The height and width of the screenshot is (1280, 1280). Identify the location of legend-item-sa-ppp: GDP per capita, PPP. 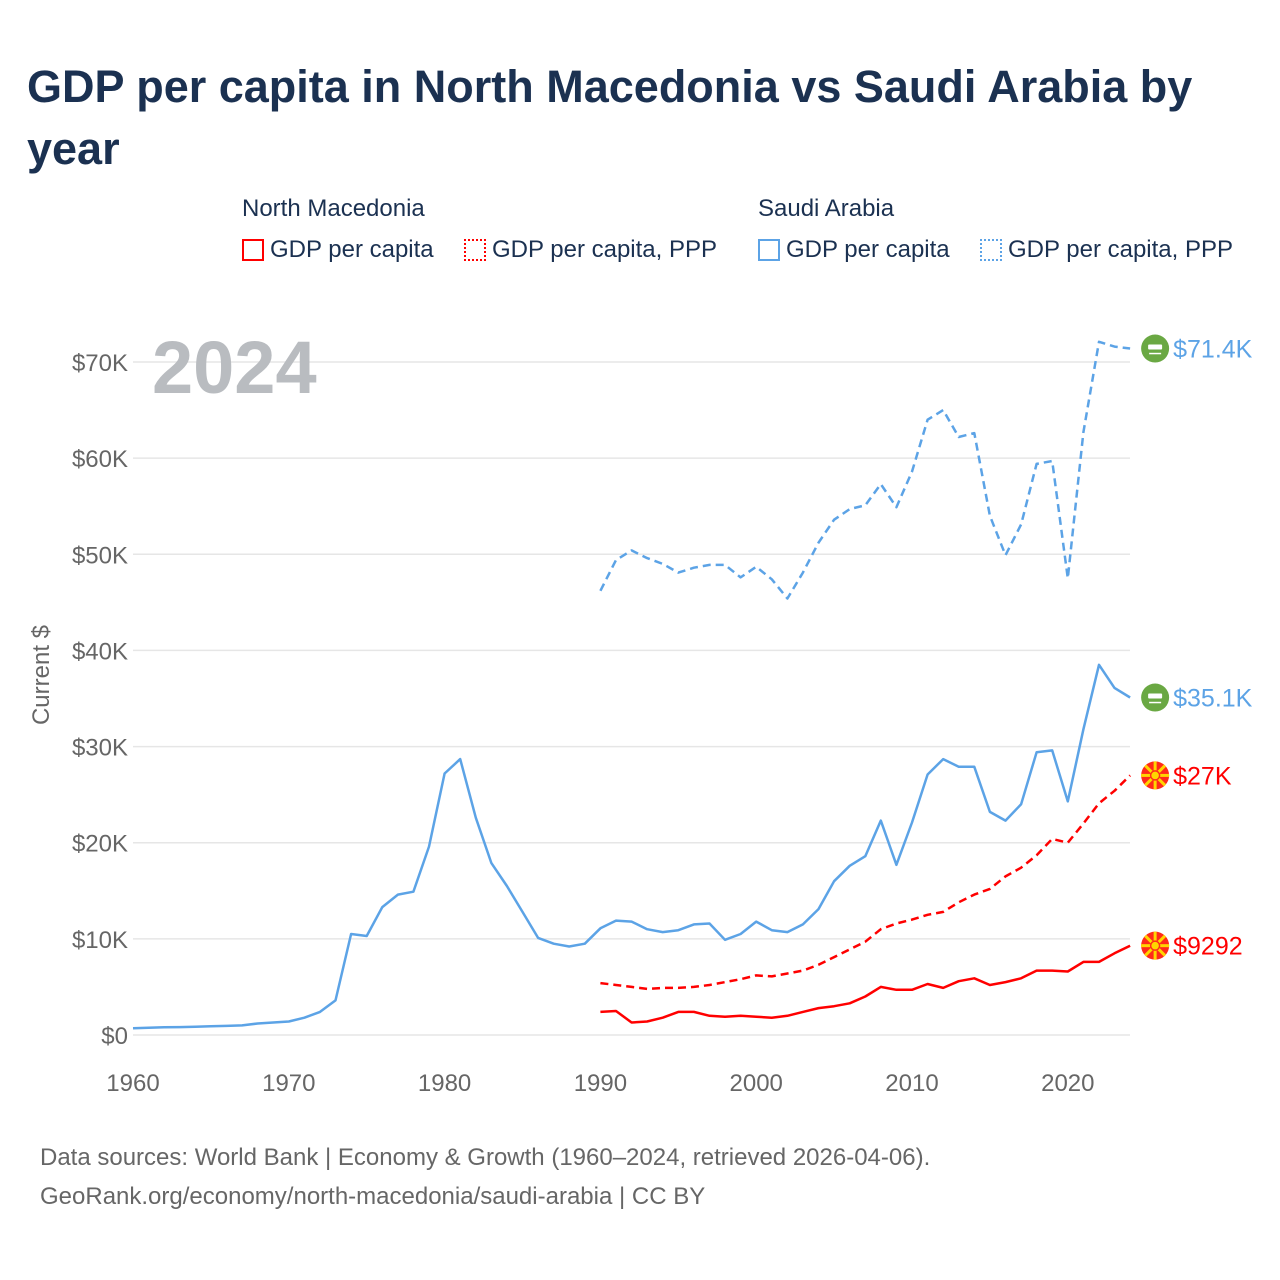
(1106, 250).